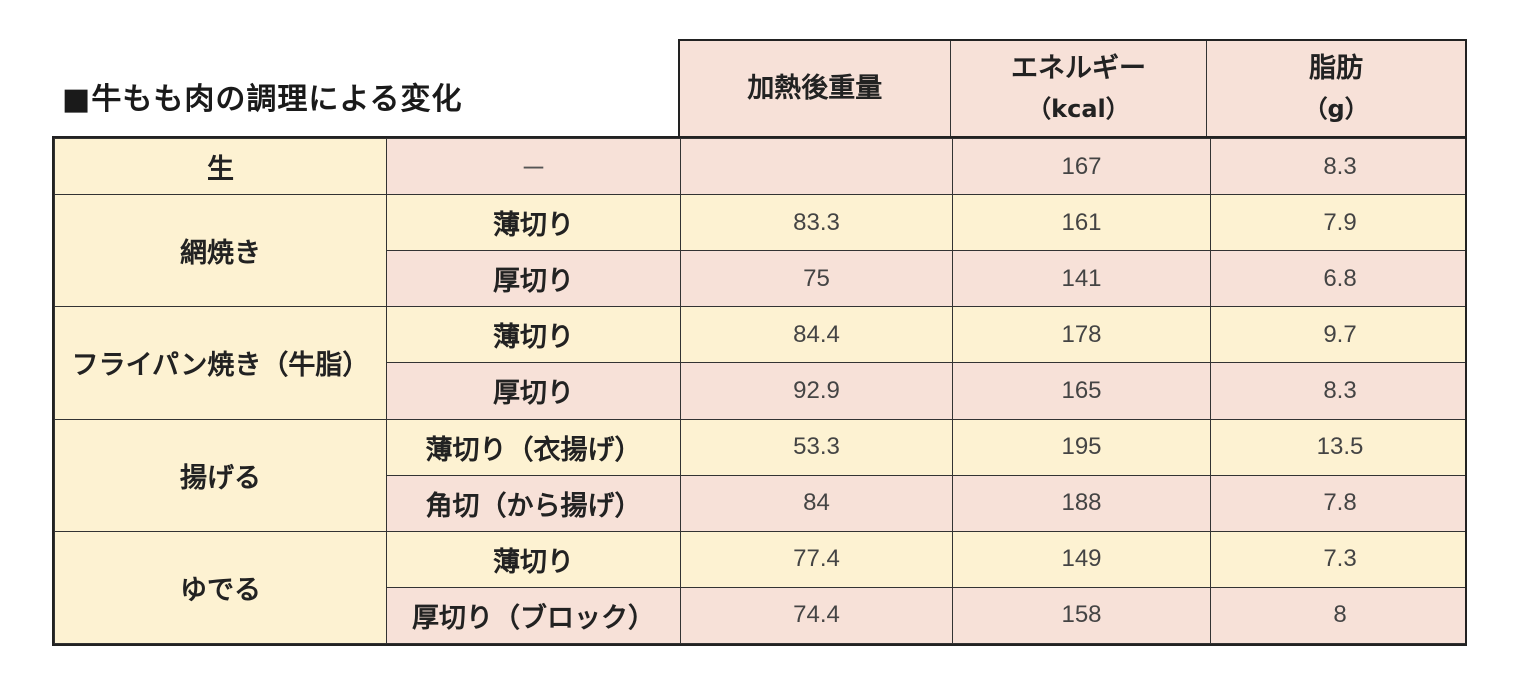  Describe the element at coordinates (1337, 335) in the screenshot. I see `fat-cell: 9.7` at that location.